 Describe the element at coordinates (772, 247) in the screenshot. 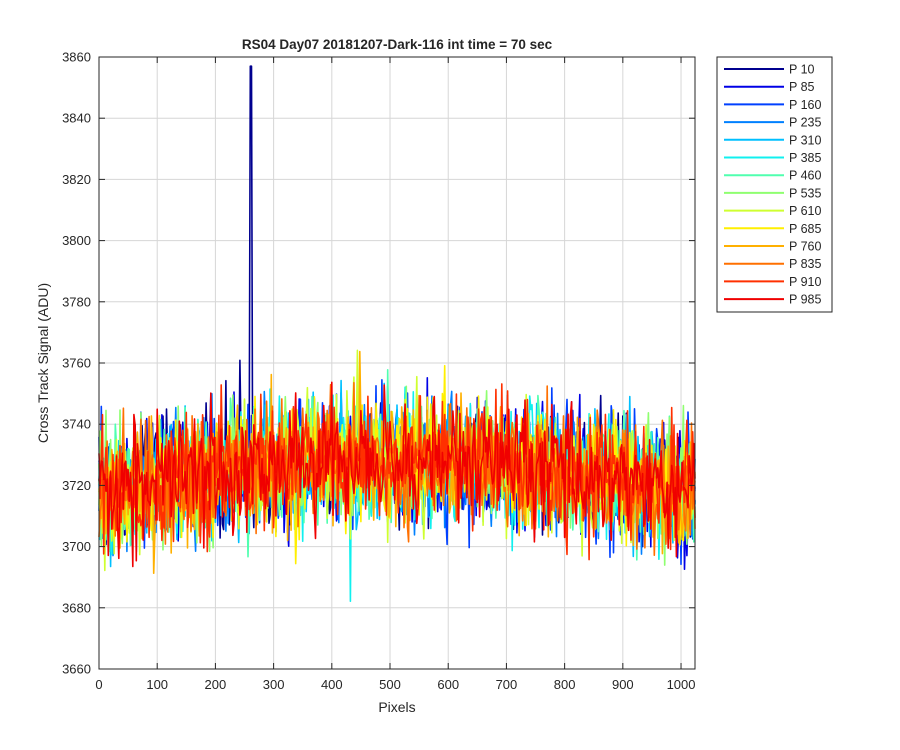

I see `legend-entry: P 760` at that location.